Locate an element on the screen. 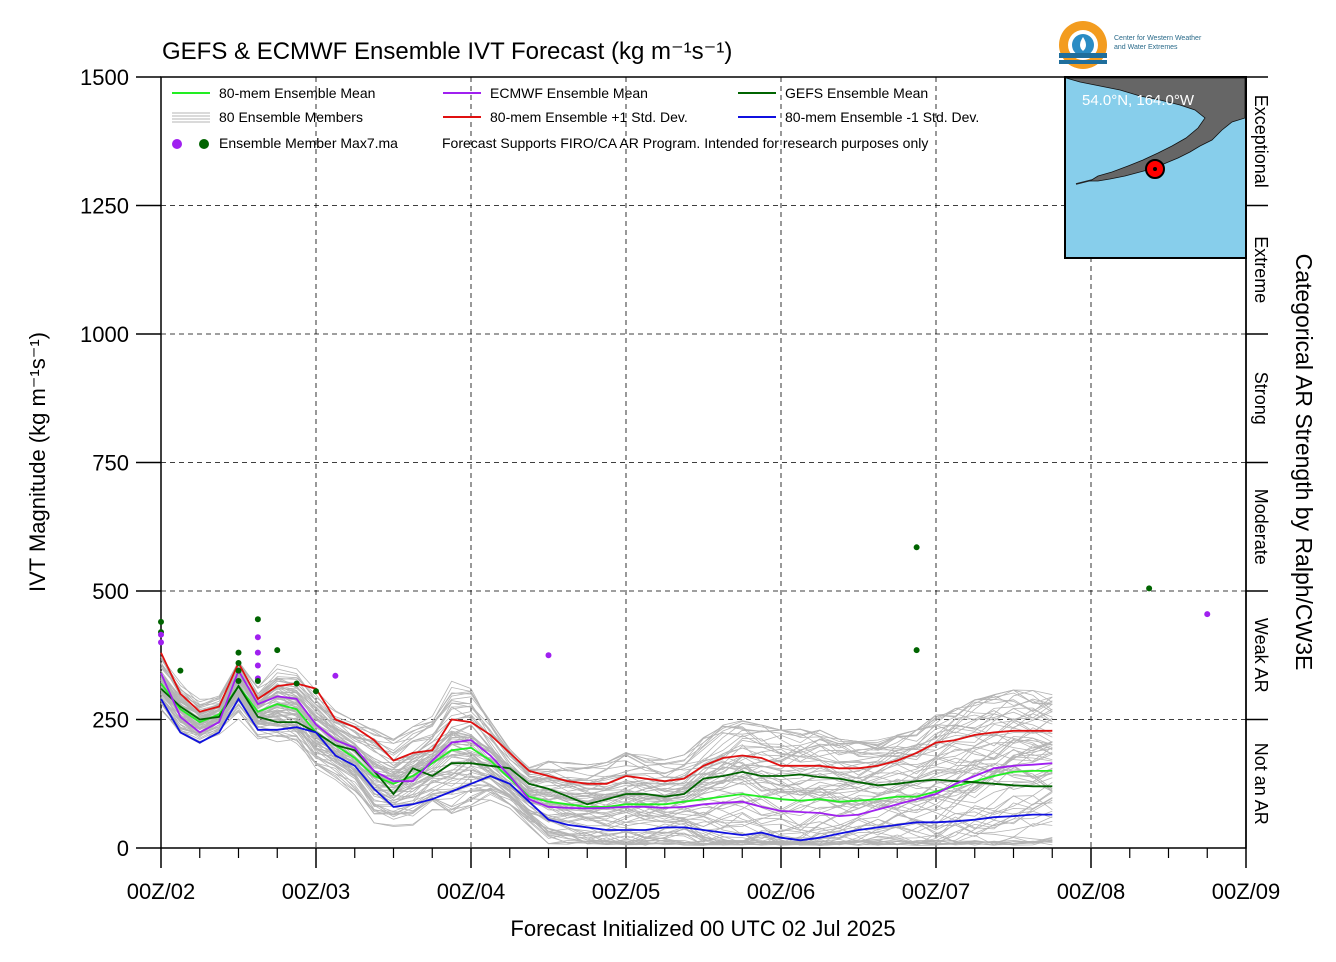  legend-plus-label: 80-mem Ensemble +1 Std. Dev. is located at coordinates (589, 117).